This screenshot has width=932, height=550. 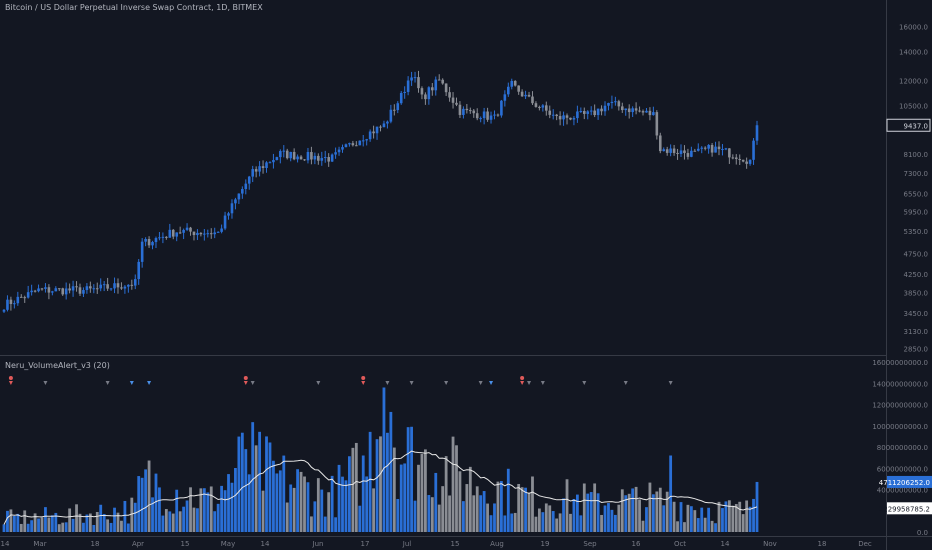 I want to click on indicator-title: Neru_VolumeAlert_v3 (20), so click(x=57, y=365).